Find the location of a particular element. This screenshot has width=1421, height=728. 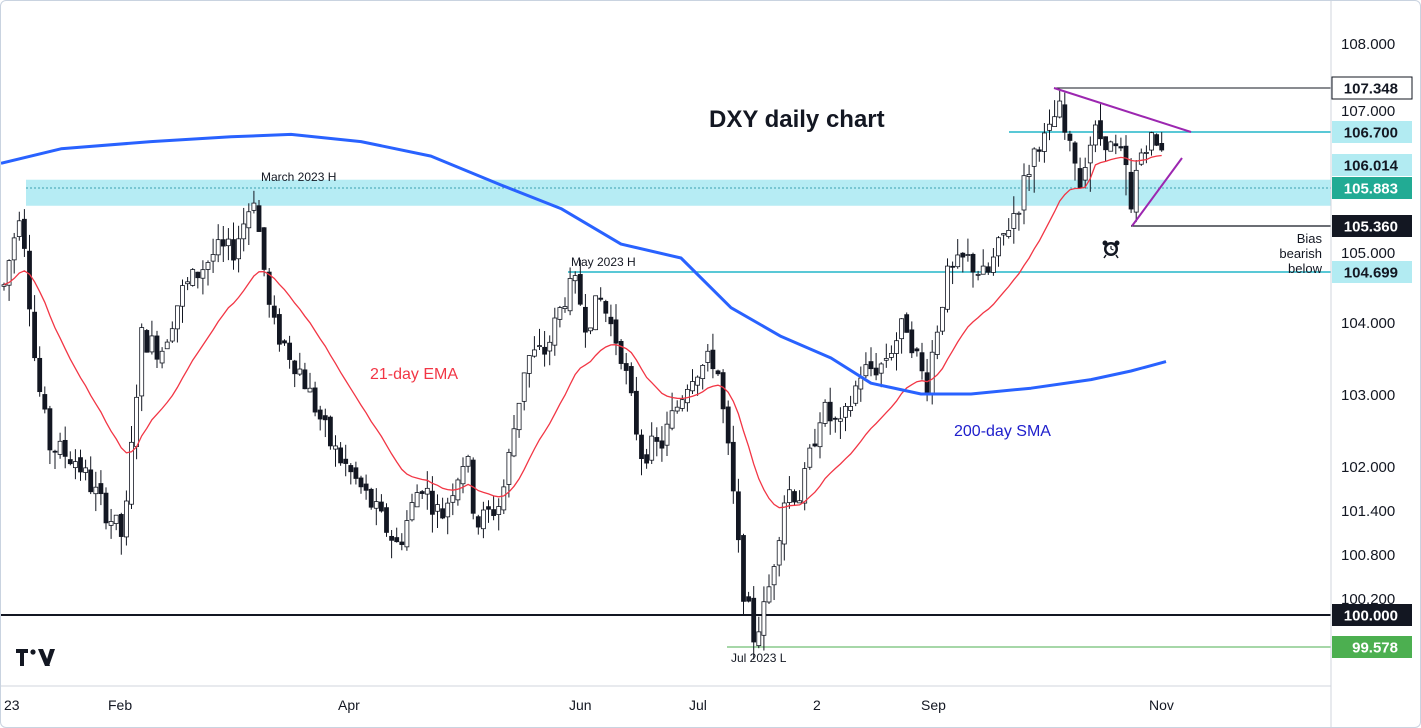

price-badge-label: 106.014 is located at coordinates (1371, 166).